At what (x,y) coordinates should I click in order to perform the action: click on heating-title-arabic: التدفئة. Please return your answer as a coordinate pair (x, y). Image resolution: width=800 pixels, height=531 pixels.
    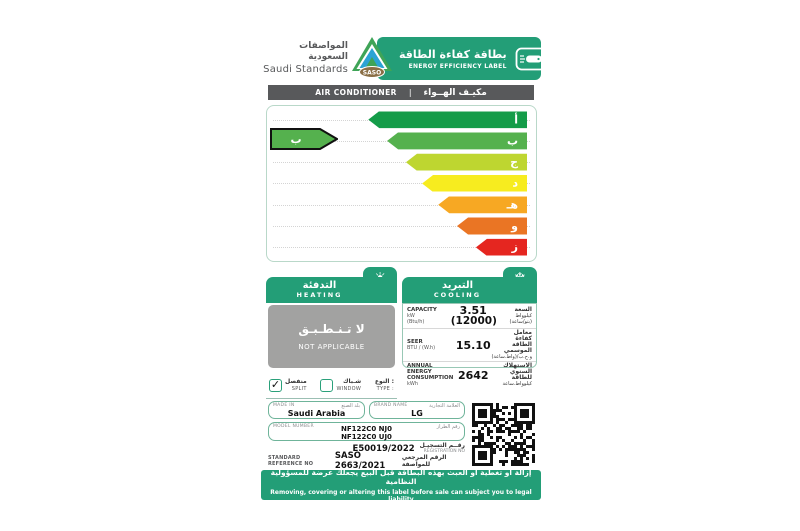
    Looking at the image, I should click on (319, 285).